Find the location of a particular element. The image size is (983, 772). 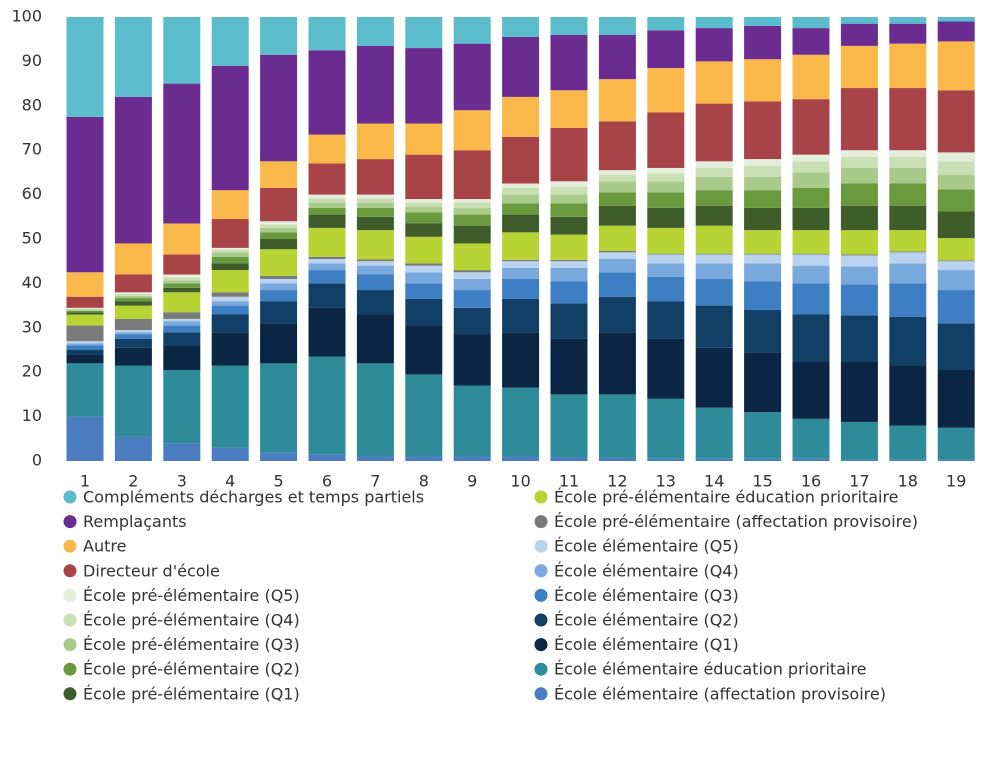

x-tick-label: 15 is located at coordinates (762, 481).